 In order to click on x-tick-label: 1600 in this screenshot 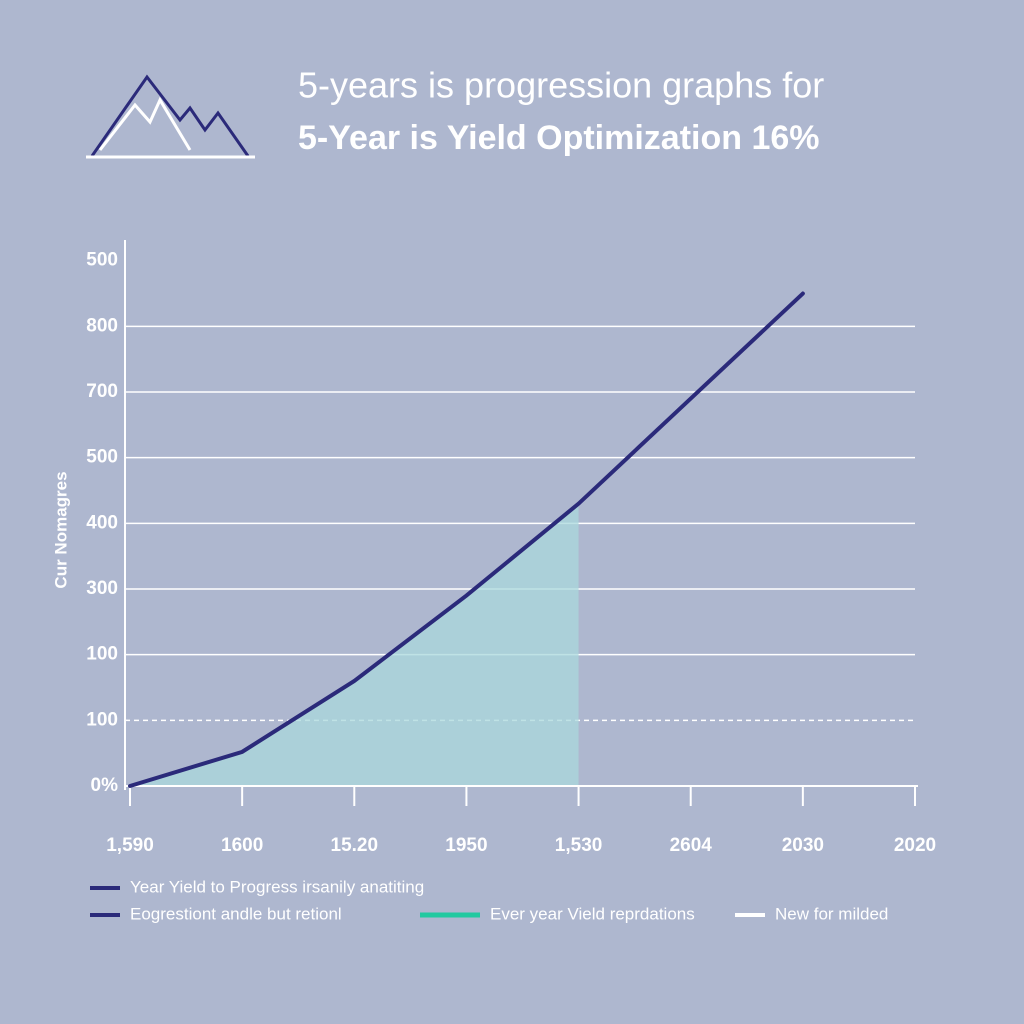, I will do `click(242, 845)`.